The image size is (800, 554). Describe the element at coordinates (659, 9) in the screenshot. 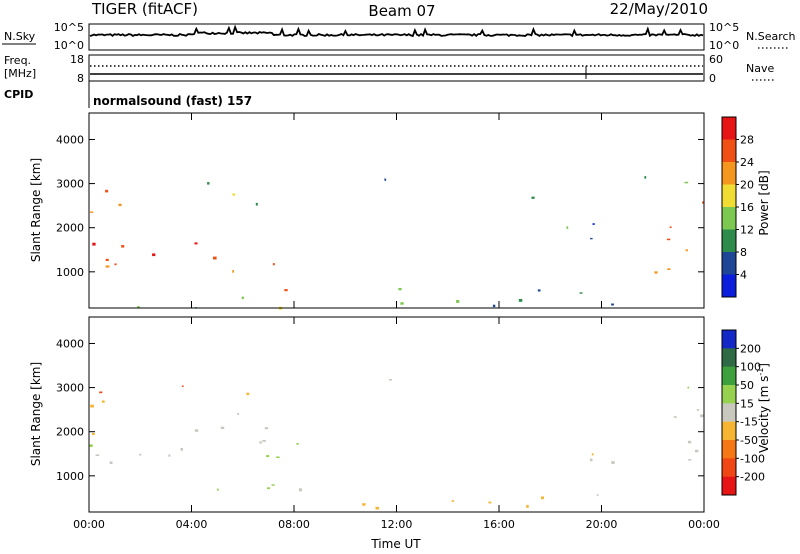

I see `date-title: 22/May/2010` at that location.